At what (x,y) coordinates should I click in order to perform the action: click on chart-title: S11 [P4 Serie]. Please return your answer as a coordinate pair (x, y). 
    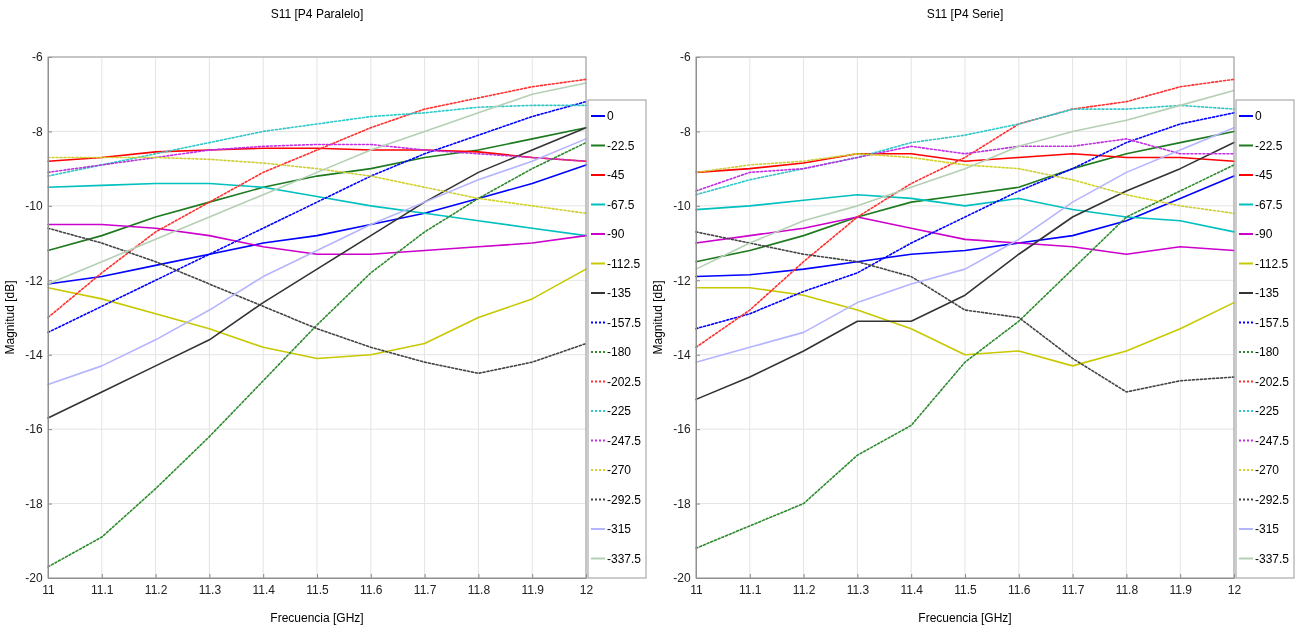
    Looking at the image, I should click on (965, 14).